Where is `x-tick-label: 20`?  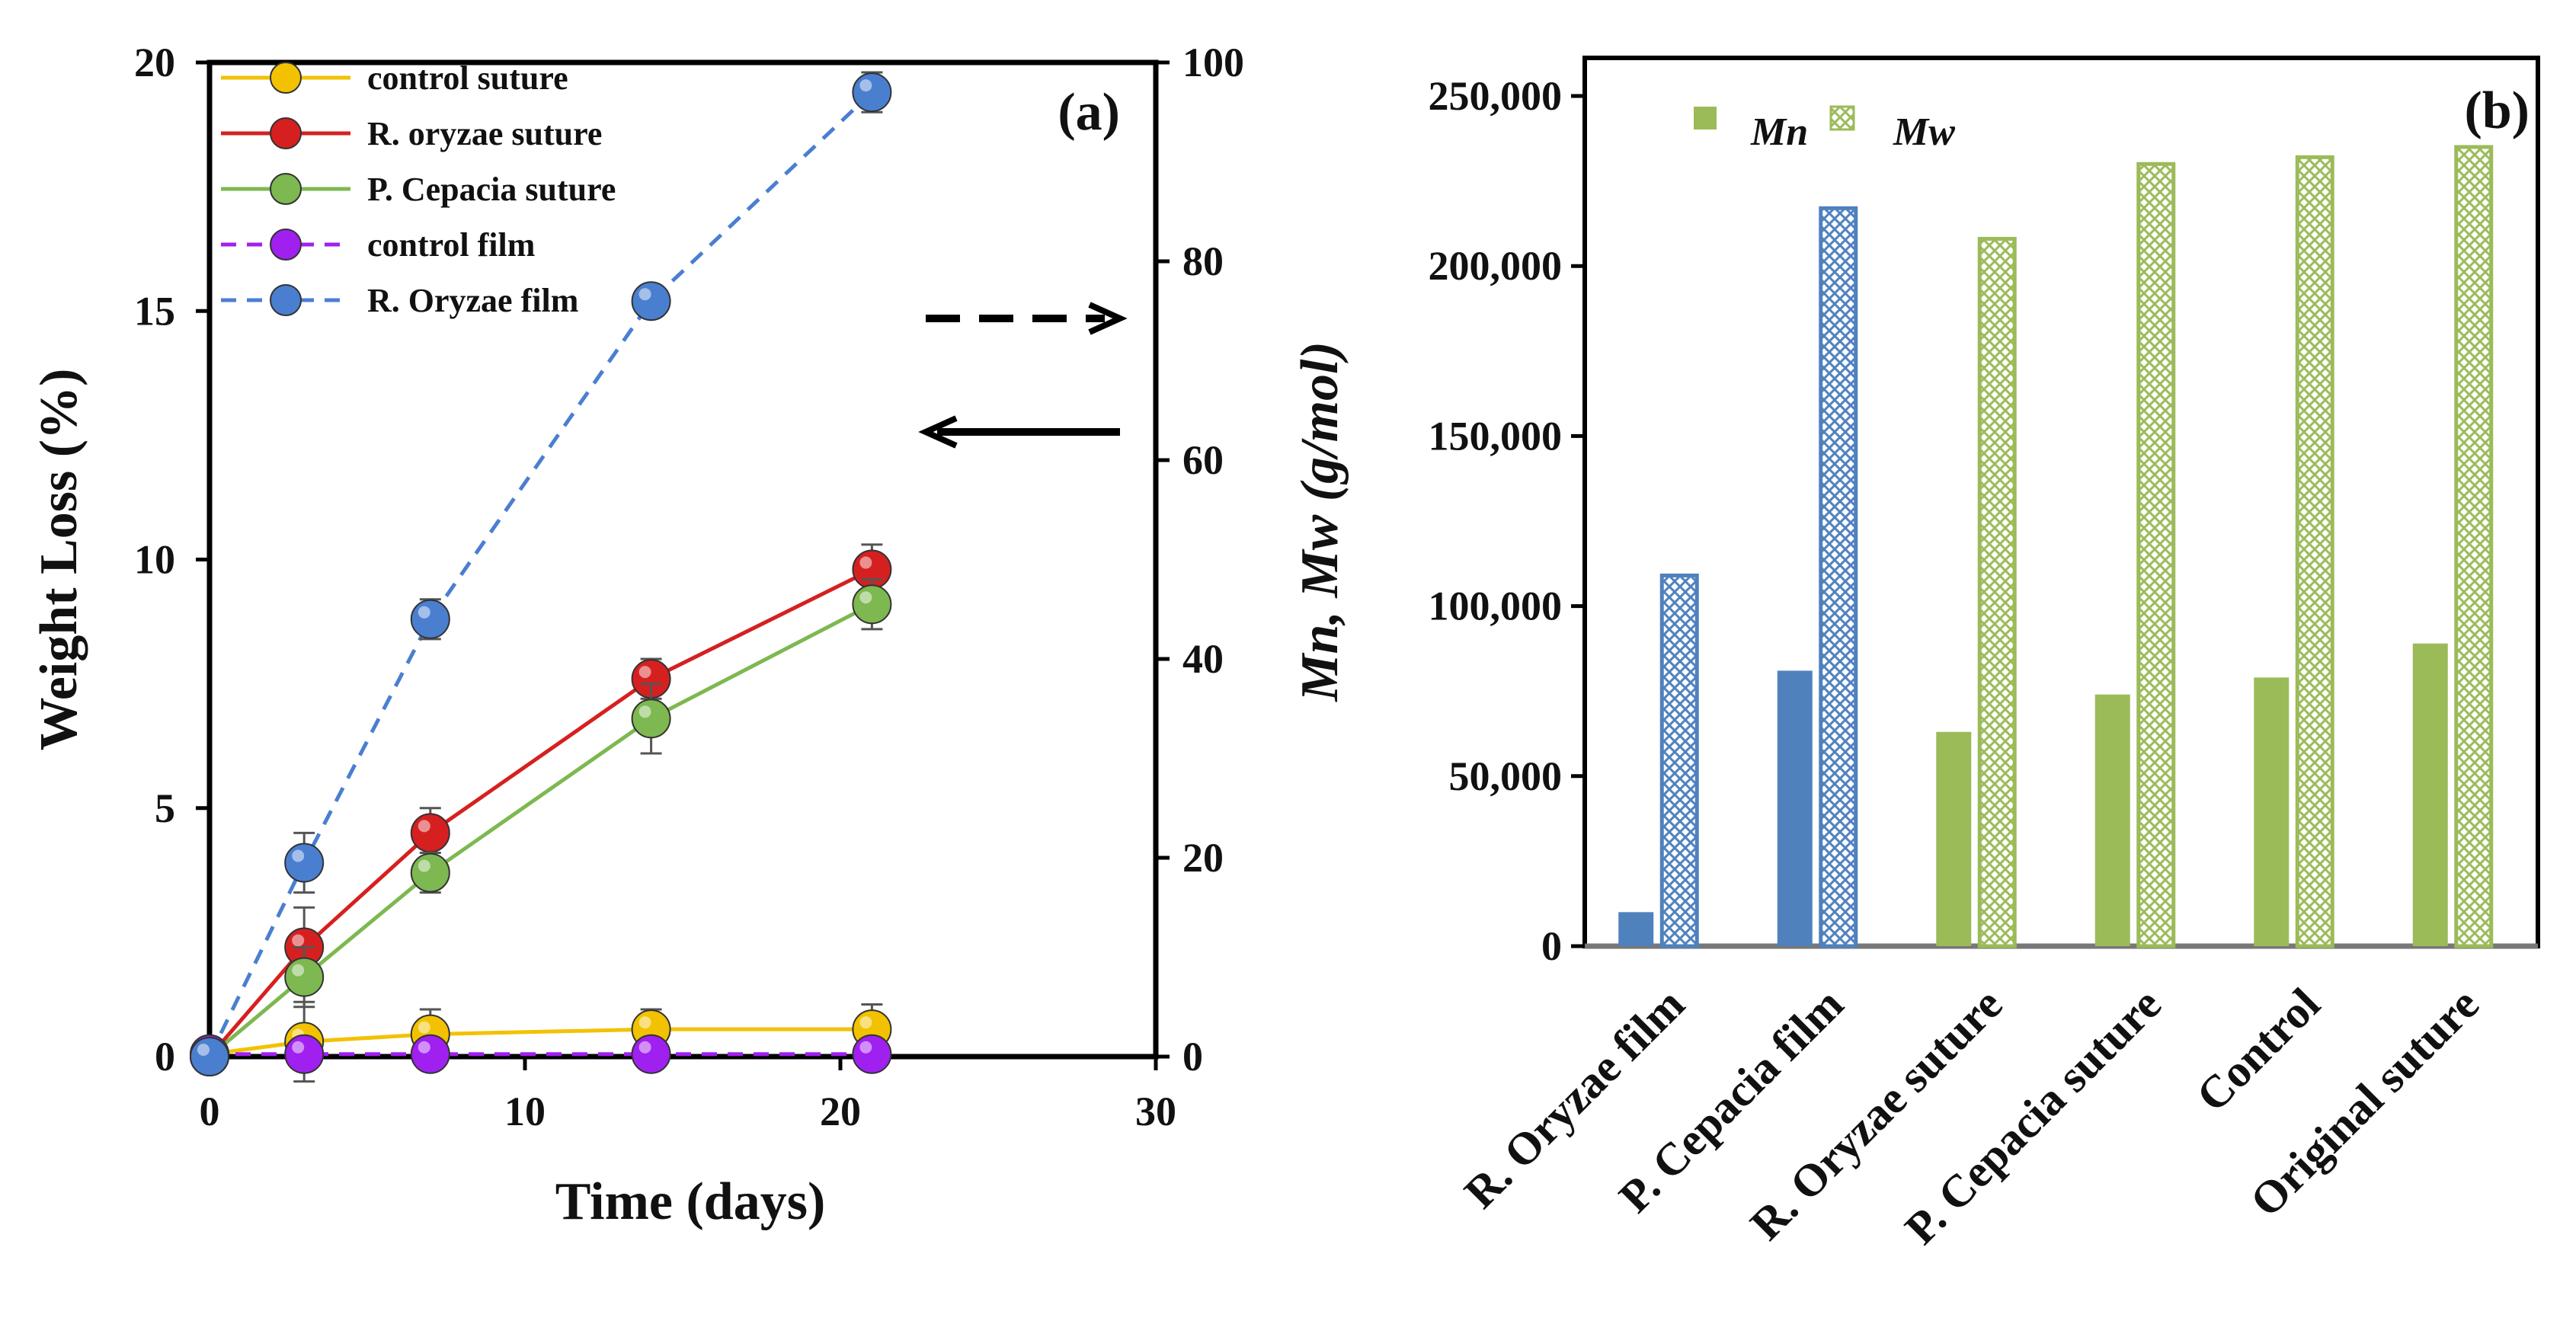
x-tick-label: 20 is located at coordinates (840, 1112).